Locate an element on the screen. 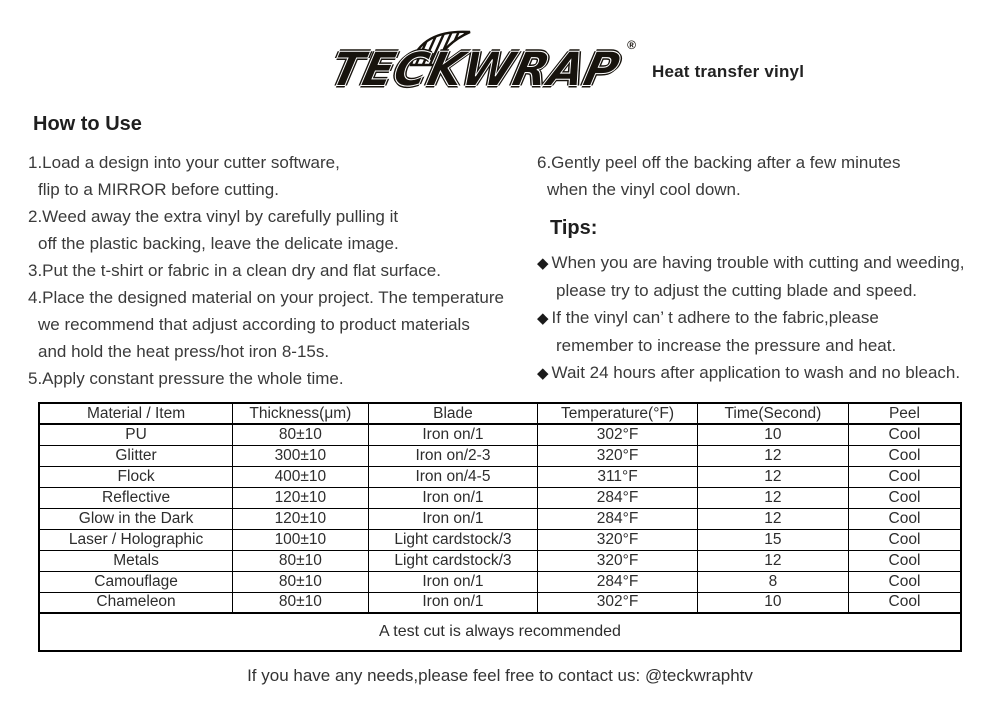 The width and height of the screenshot is (1000, 726). cell-blade: Iron on/4-5 is located at coordinates (453, 476).